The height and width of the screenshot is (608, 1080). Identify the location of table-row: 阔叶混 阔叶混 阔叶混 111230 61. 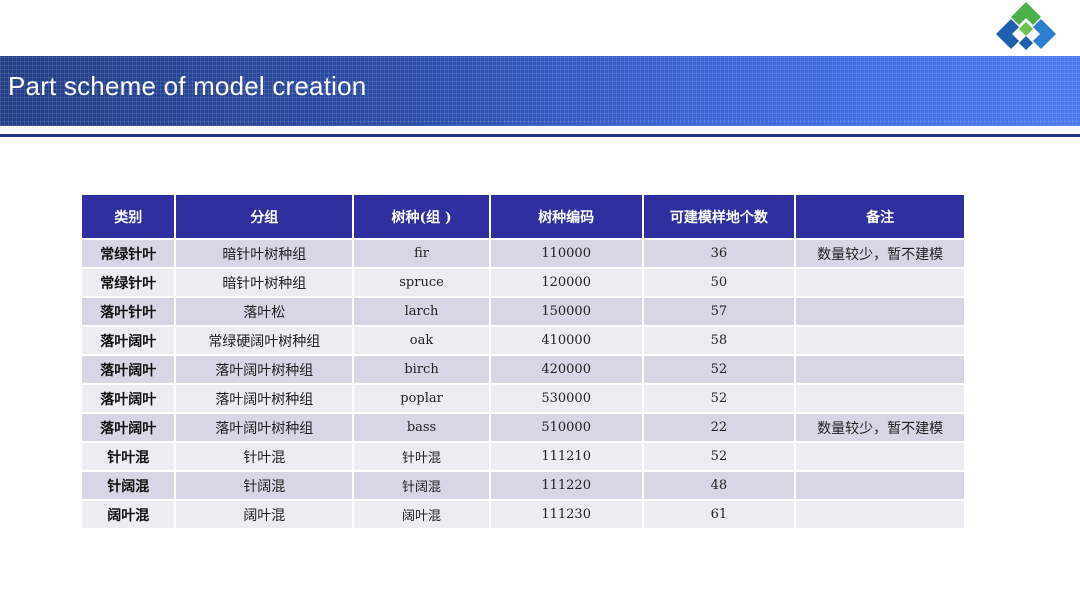
(523, 514).